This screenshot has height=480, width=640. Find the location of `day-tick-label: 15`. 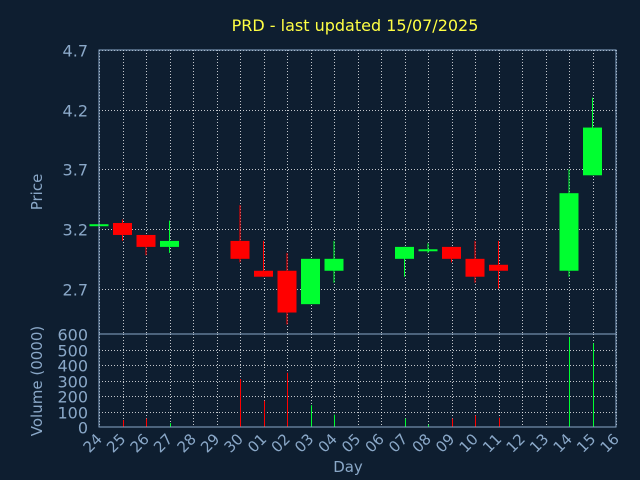

day-tick-label: 15 is located at coordinates (586, 443).